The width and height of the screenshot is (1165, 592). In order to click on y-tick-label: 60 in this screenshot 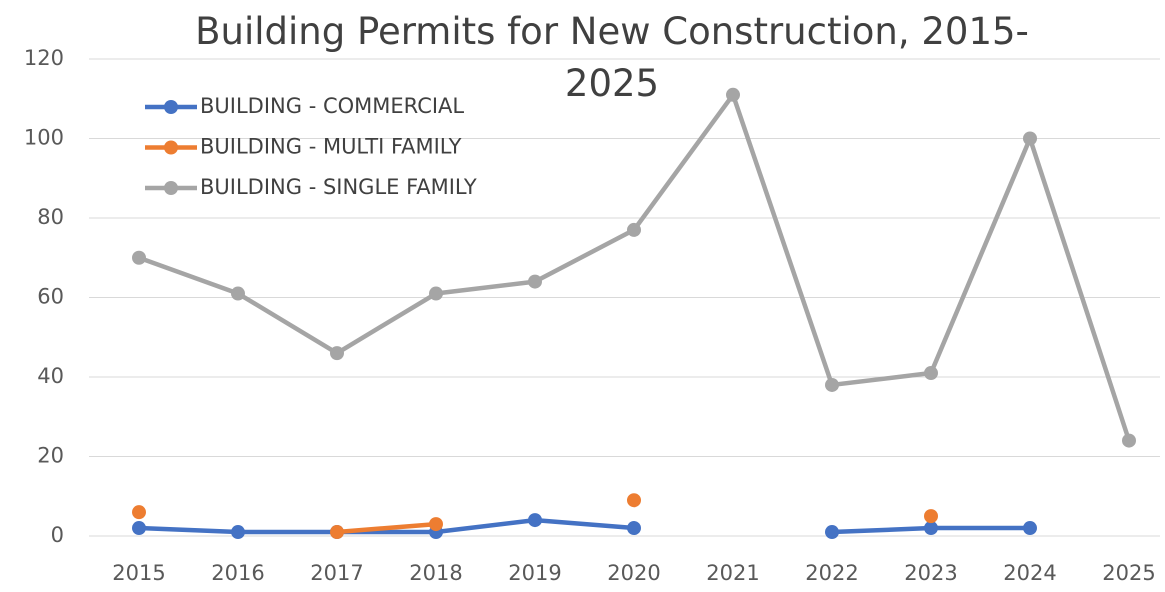, I will do `click(50, 297)`.